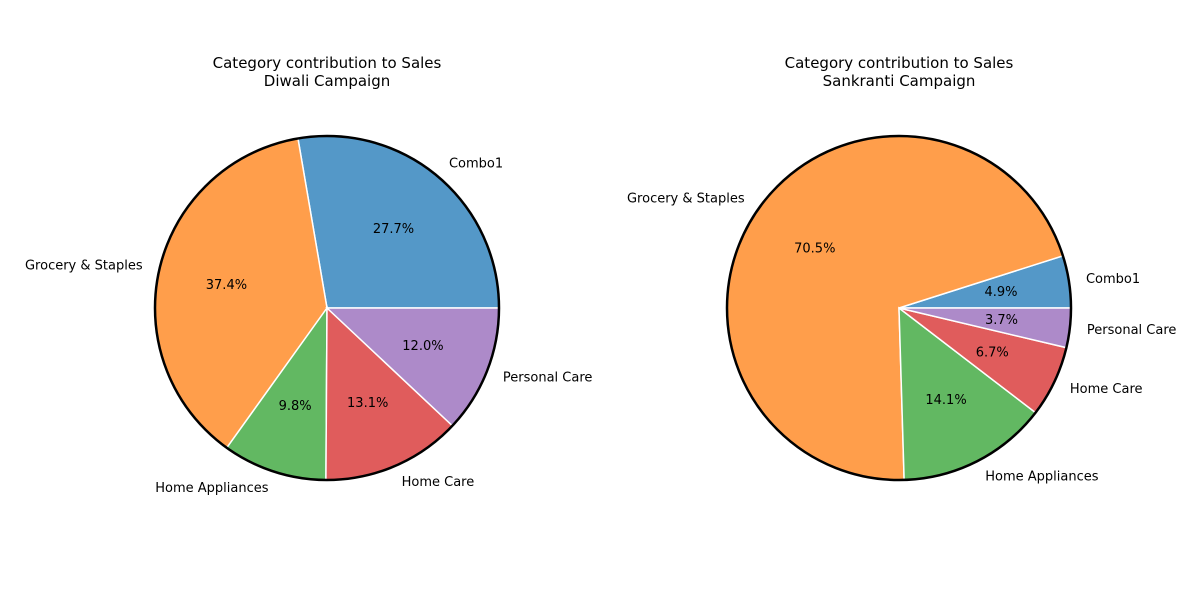 The width and height of the screenshot is (1200, 600). What do you see at coordinates (899, 81) in the screenshot?
I see `chart-subtitle: Sankranti Campaign` at bounding box center [899, 81].